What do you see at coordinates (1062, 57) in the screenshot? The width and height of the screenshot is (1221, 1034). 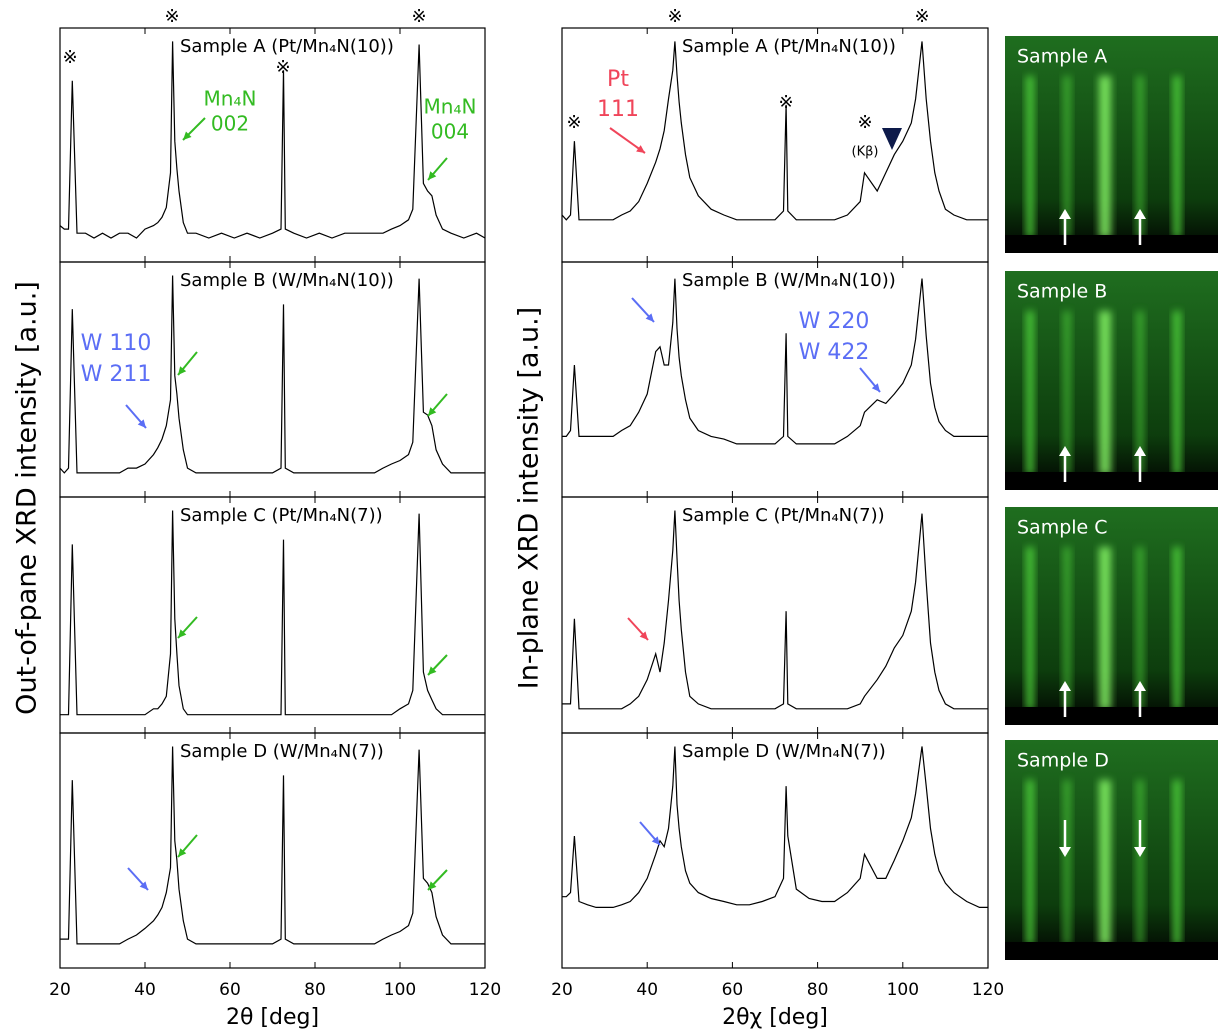 I see `image-label: Sample A` at bounding box center [1062, 57].